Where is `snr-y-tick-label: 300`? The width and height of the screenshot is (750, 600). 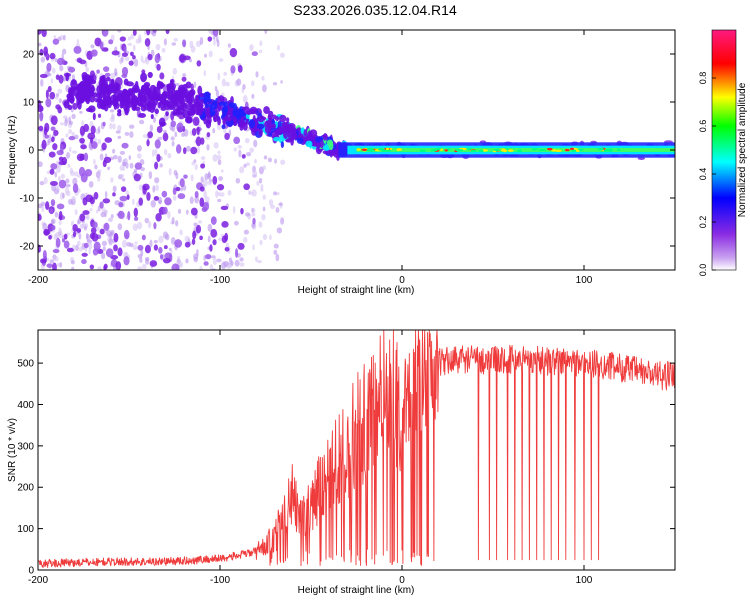 snr-y-tick-label: 300 is located at coordinates (25, 446).